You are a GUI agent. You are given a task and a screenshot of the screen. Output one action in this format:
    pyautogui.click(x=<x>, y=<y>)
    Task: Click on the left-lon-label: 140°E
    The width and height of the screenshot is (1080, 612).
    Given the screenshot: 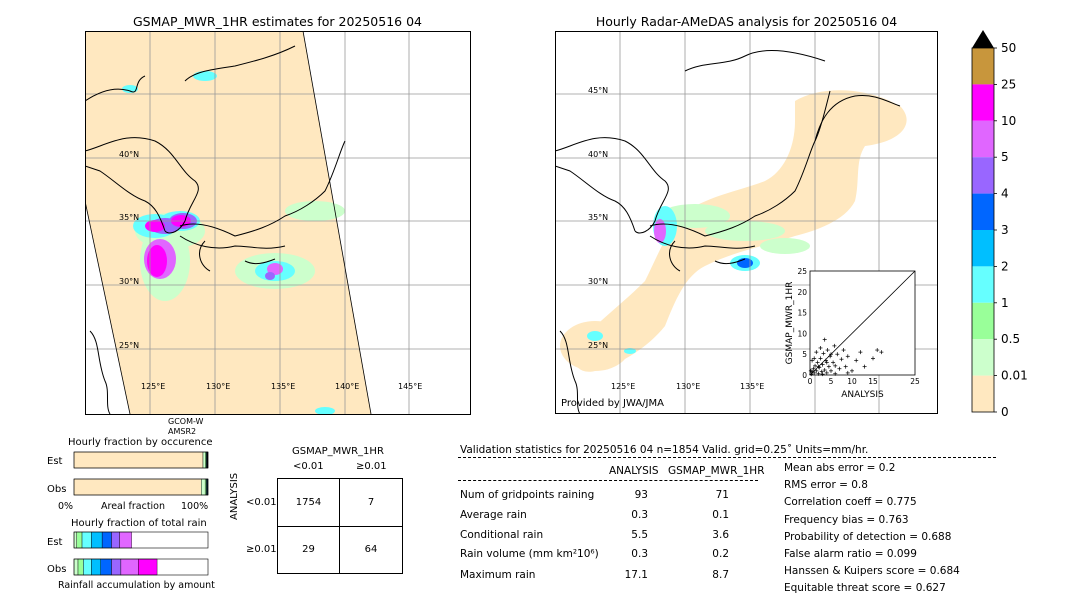 What is the action you would take?
    pyautogui.click(x=347, y=386)
    